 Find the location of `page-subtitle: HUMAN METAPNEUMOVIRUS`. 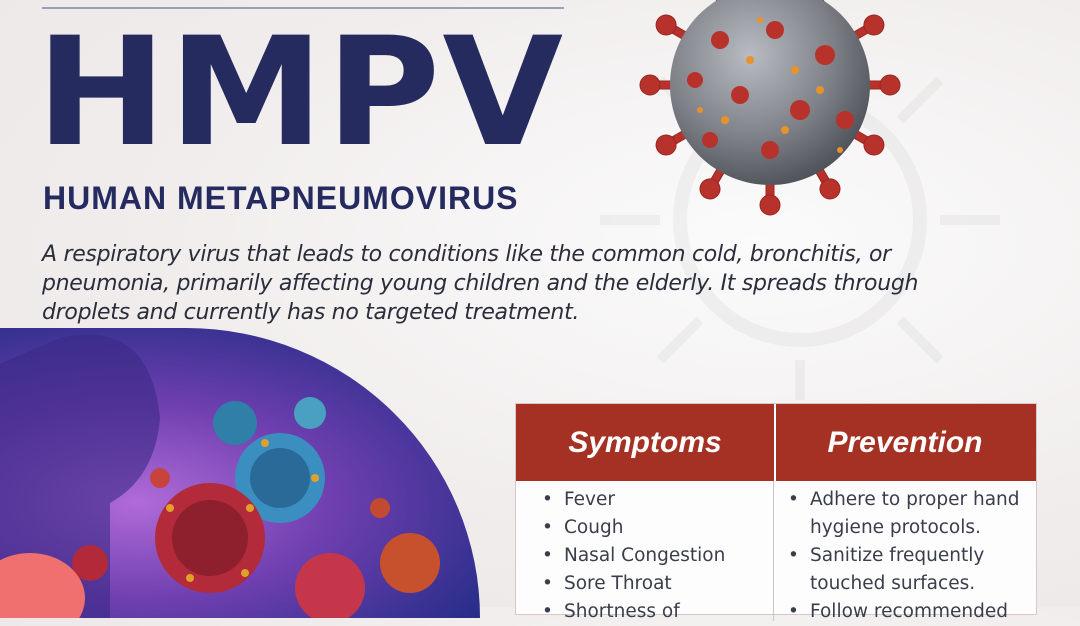

page-subtitle: HUMAN METAPNEUMOVIRUS is located at coordinates (281, 198).